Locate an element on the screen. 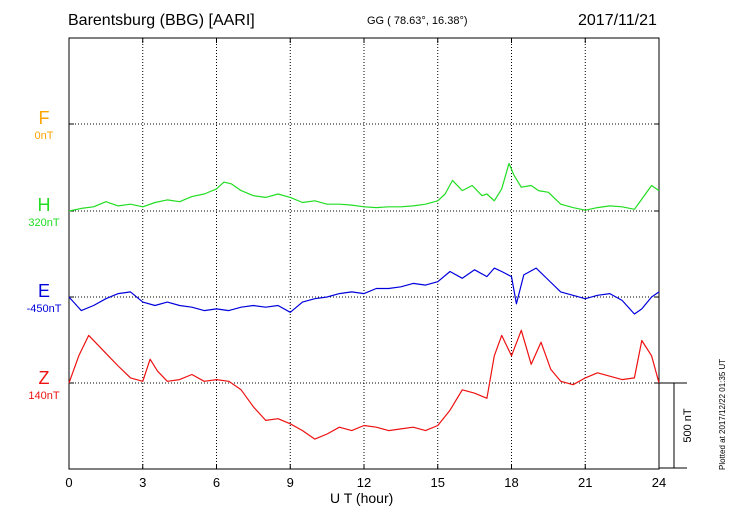 The image size is (730, 520). plotted-timestamp: Plotted at 2017/12/22 01:35 UT is located at coordinates (722, 414).